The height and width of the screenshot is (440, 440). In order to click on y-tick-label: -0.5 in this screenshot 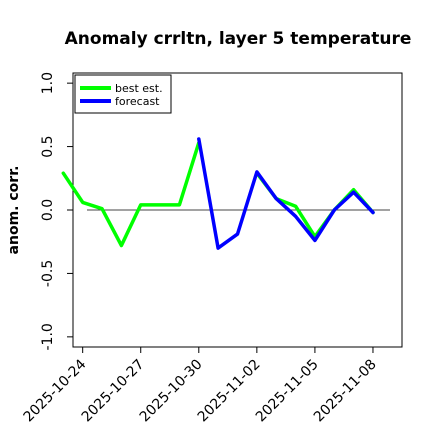, I will do `click(48, 273)`.